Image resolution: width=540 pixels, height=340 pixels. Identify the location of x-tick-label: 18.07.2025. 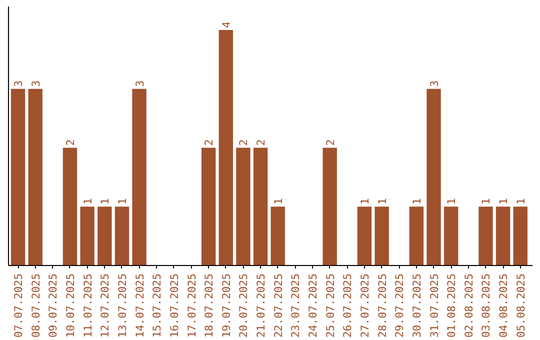
(209, 306).